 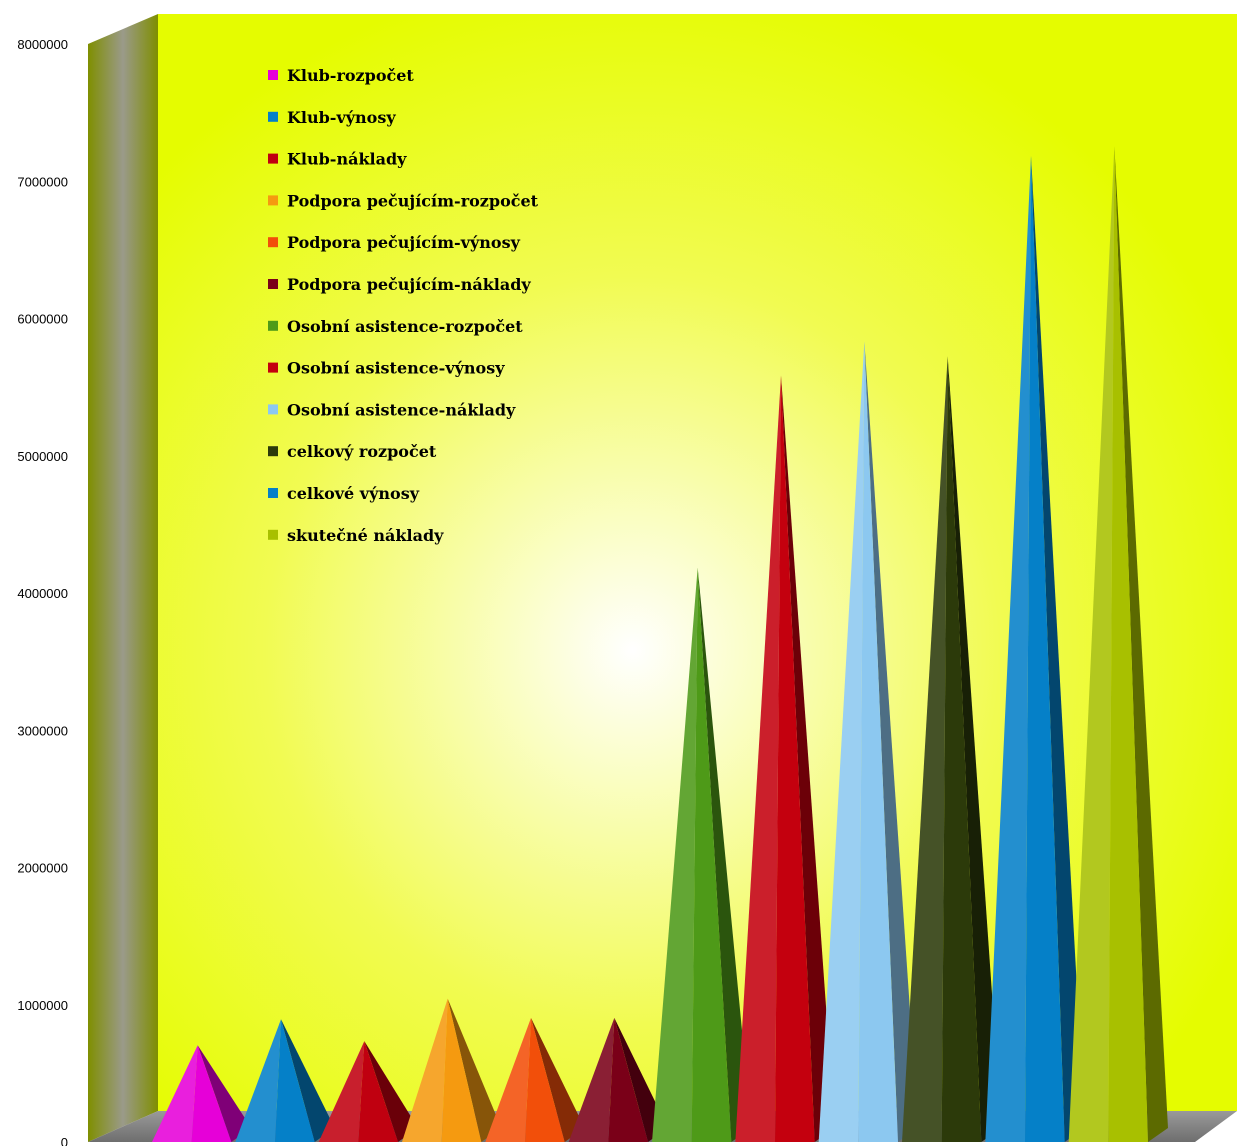 I want to click on legend-label: Osobní asistence-výnosy, so click(x=396, y=368).